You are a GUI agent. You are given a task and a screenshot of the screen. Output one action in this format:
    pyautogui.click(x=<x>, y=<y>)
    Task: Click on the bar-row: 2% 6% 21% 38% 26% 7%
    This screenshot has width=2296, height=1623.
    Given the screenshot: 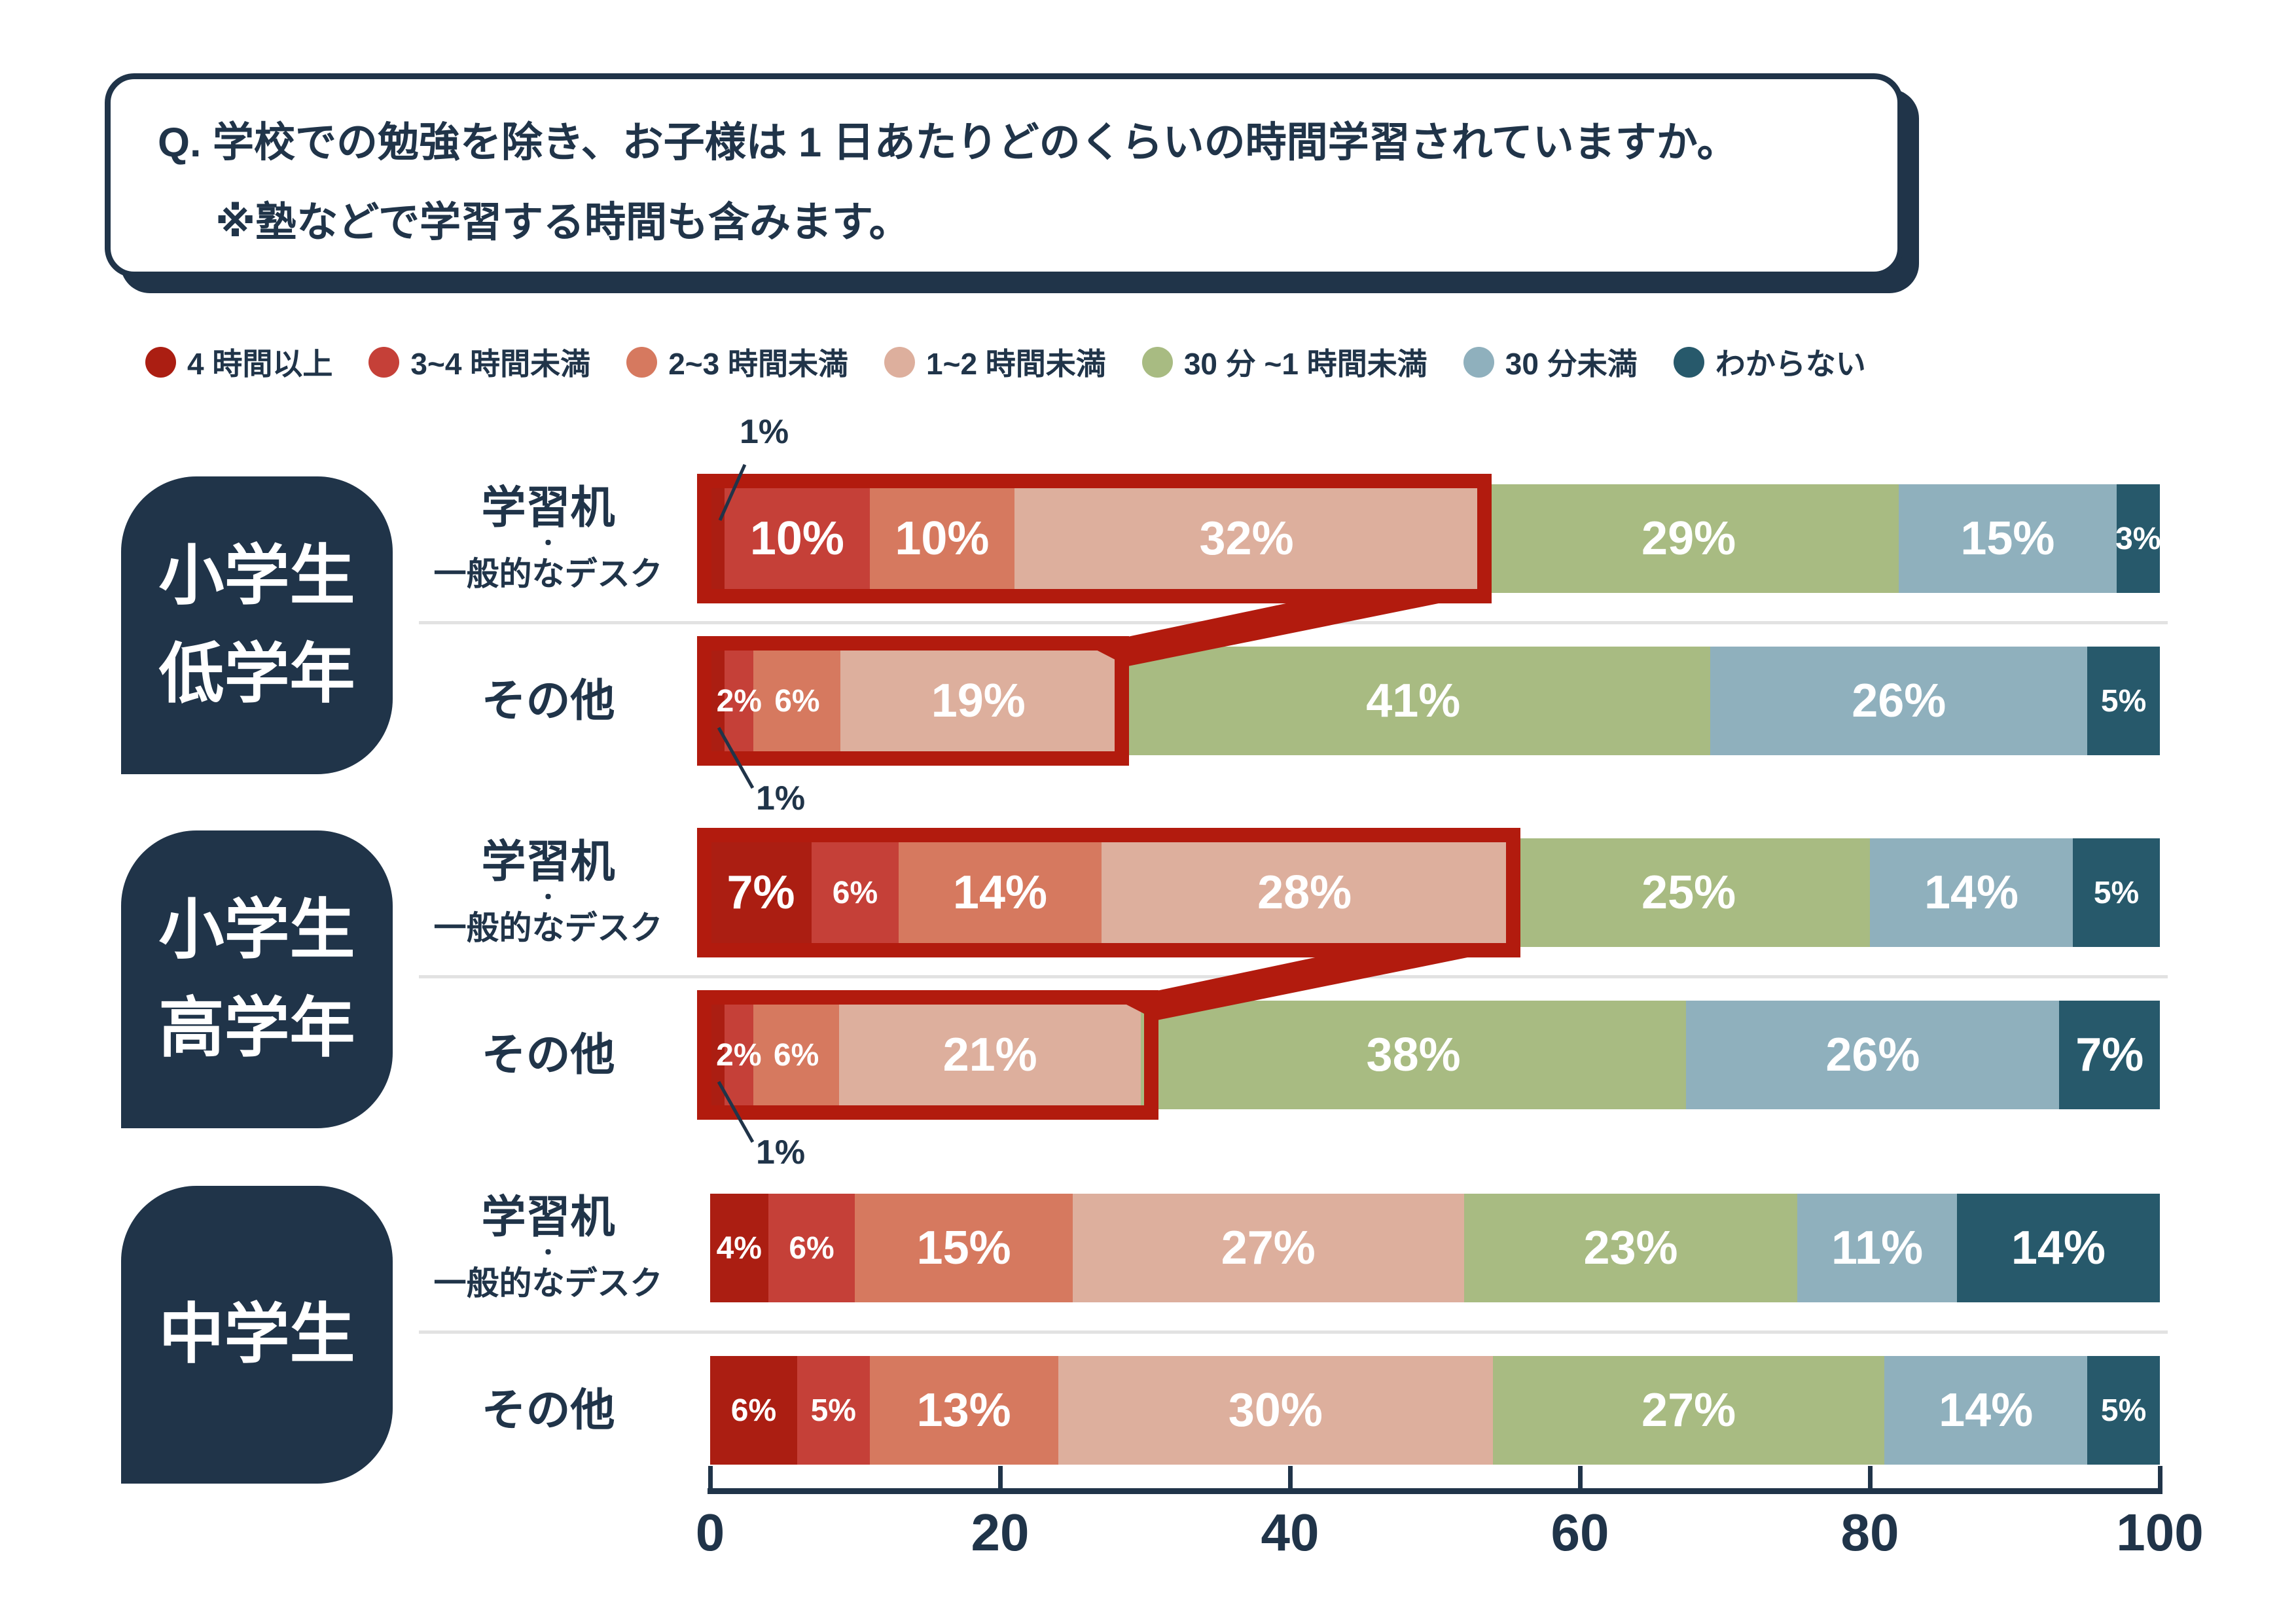 What is the action you would take?
    pyautogui.click(x=1435, y=1055)
    